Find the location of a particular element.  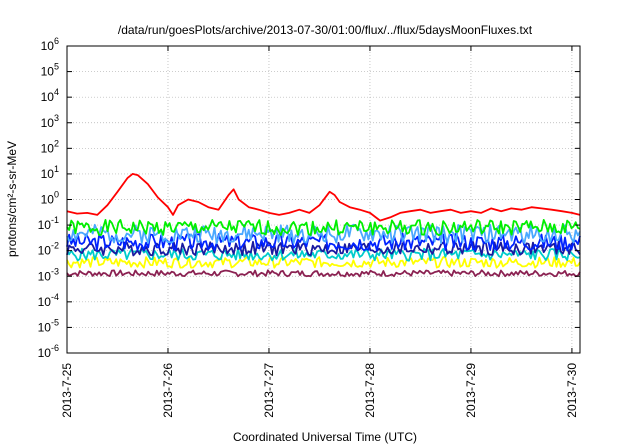

y-tick-exponent: -1 is located at coordinates (55, 220).